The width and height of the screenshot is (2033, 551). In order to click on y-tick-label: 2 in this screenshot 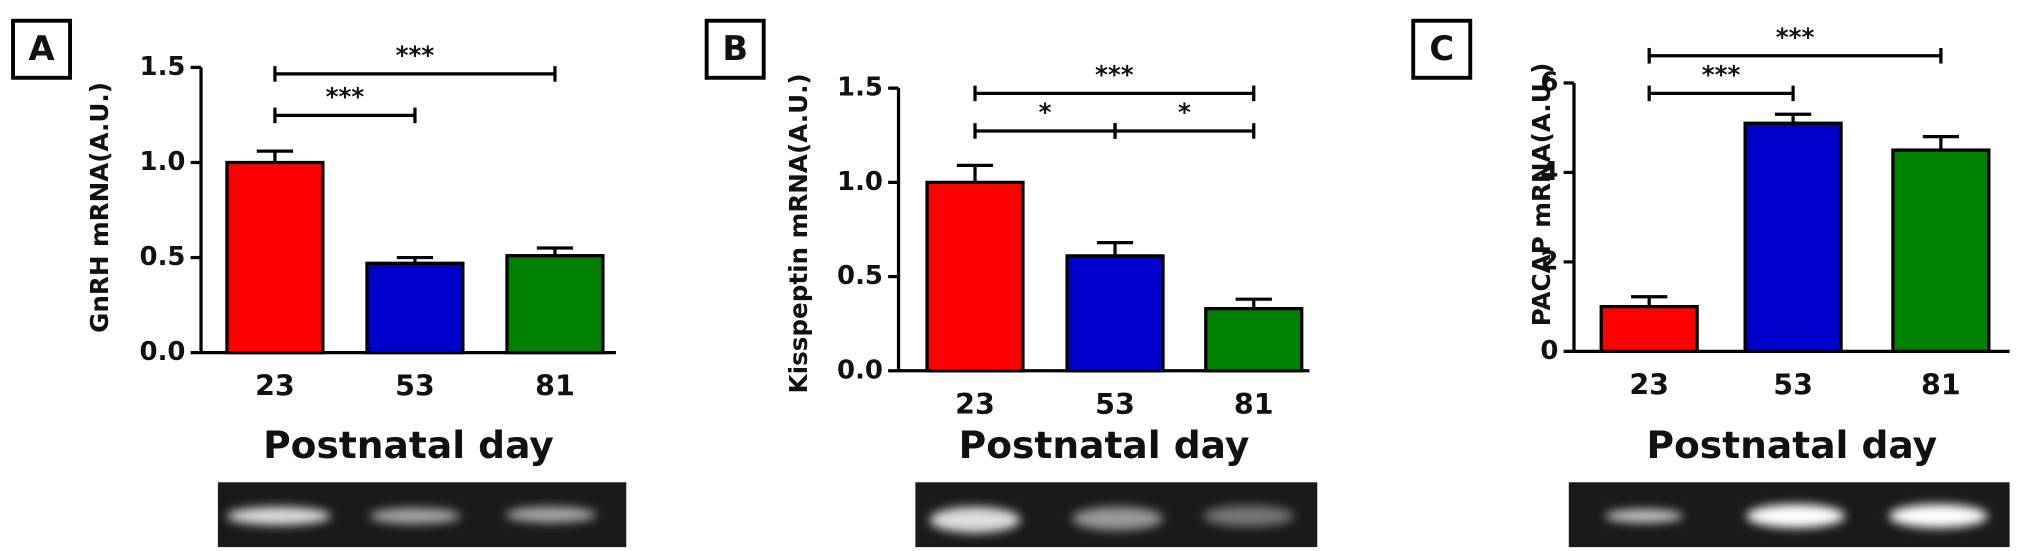, I will do `click(1549, 261)`.